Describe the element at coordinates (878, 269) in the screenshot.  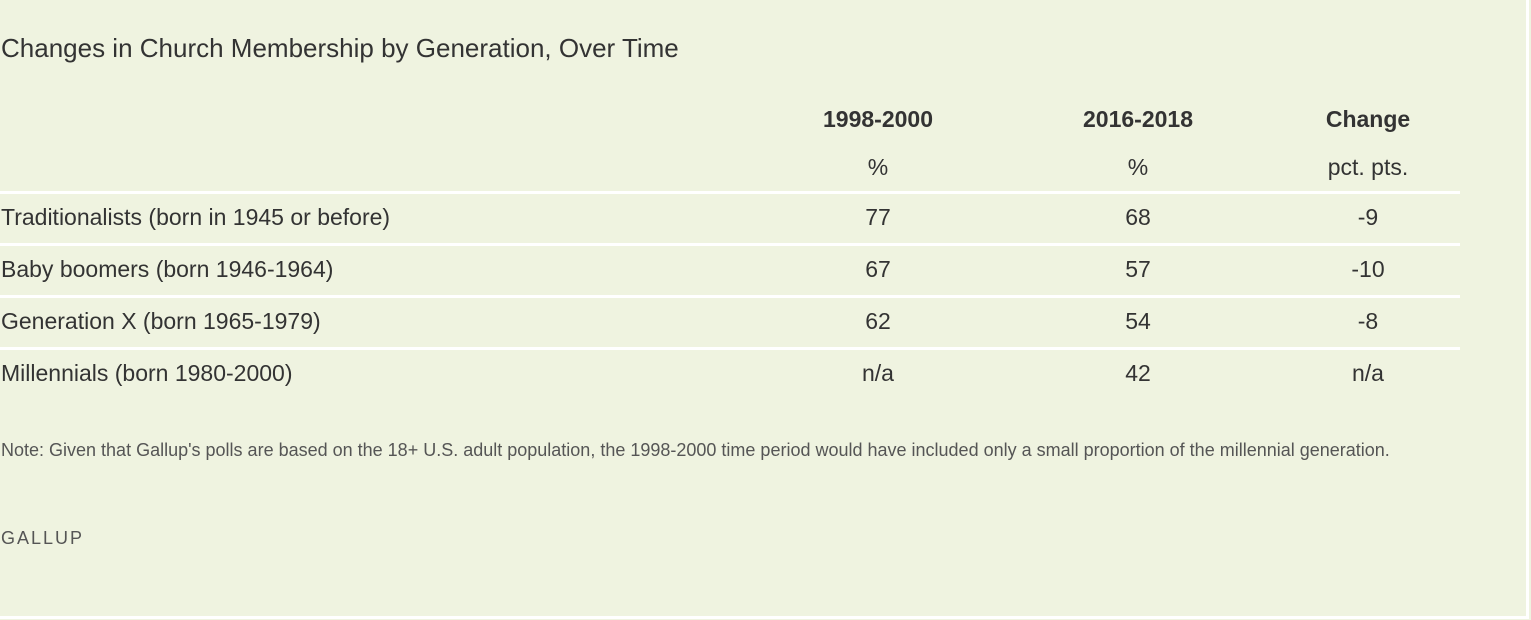
I see `table-cell: 67` at that location.